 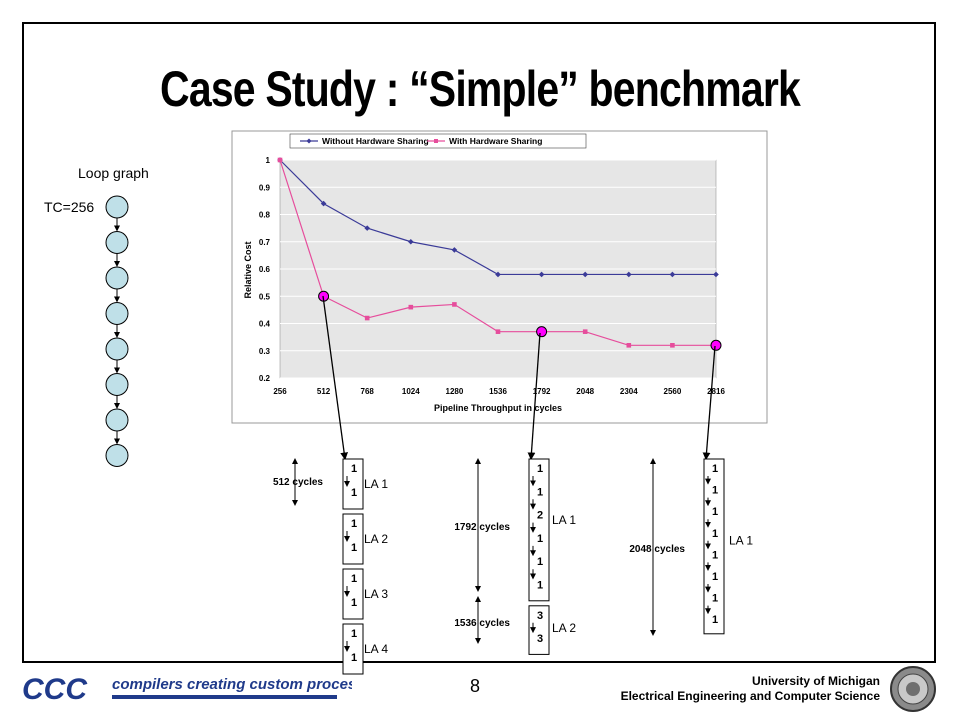 What do you see at coordinates (482, 527) in the screenshot?
I see `span-label-1792: 1792 cycles` at bounding box center [482, 527].